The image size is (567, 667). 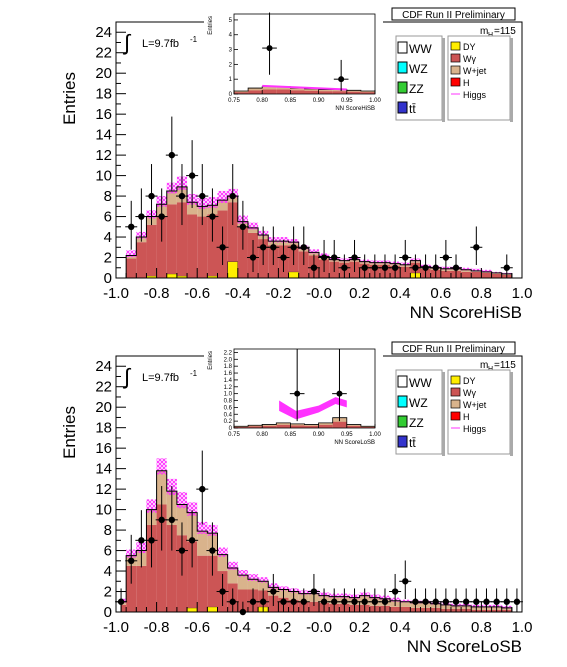 I want to click on mass-label: m, so click(x=484, y=31).